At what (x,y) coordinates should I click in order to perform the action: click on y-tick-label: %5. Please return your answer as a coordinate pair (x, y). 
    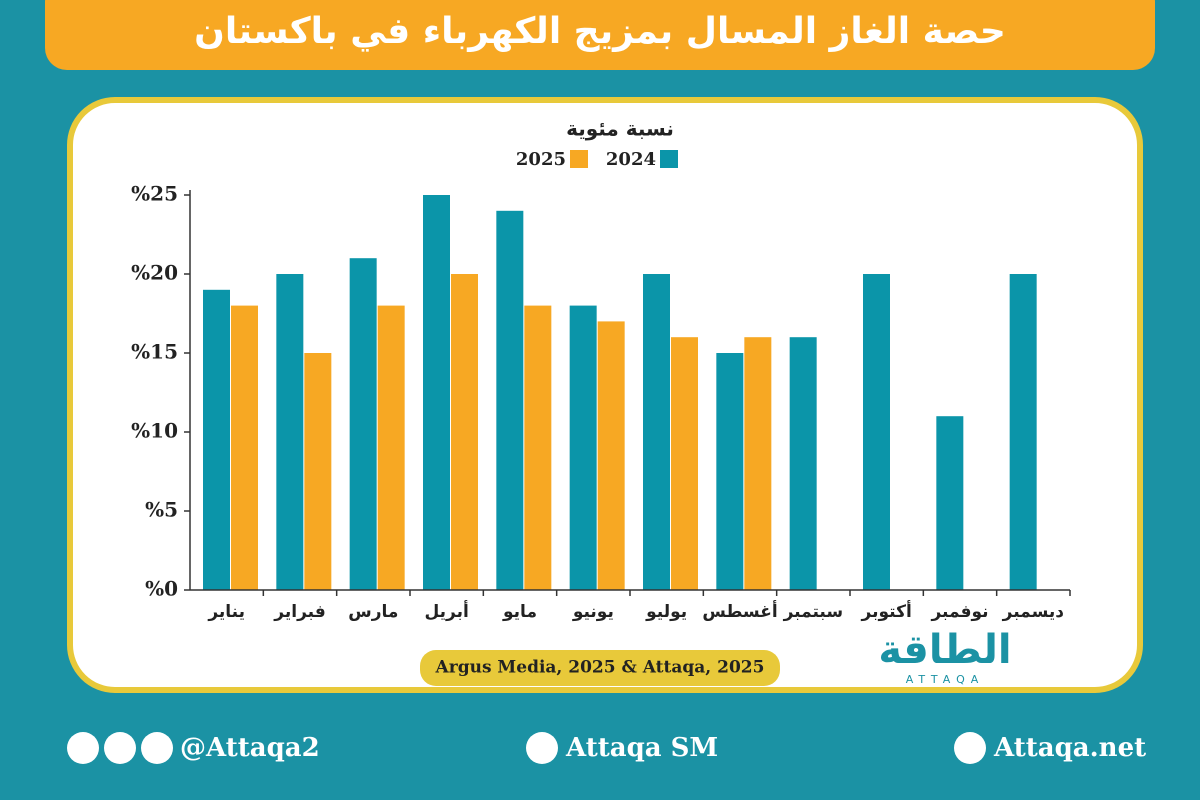
    Looking at the image, I should click on (161, 510).